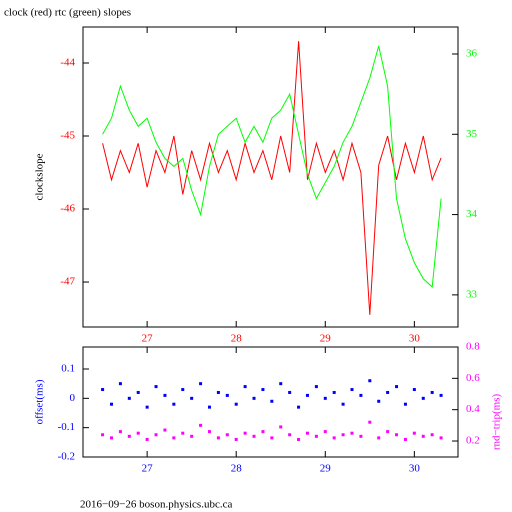  Describe the element at coordinates (472, 294) in the screenshot. I see `y2-tick-label: 33` at that location.